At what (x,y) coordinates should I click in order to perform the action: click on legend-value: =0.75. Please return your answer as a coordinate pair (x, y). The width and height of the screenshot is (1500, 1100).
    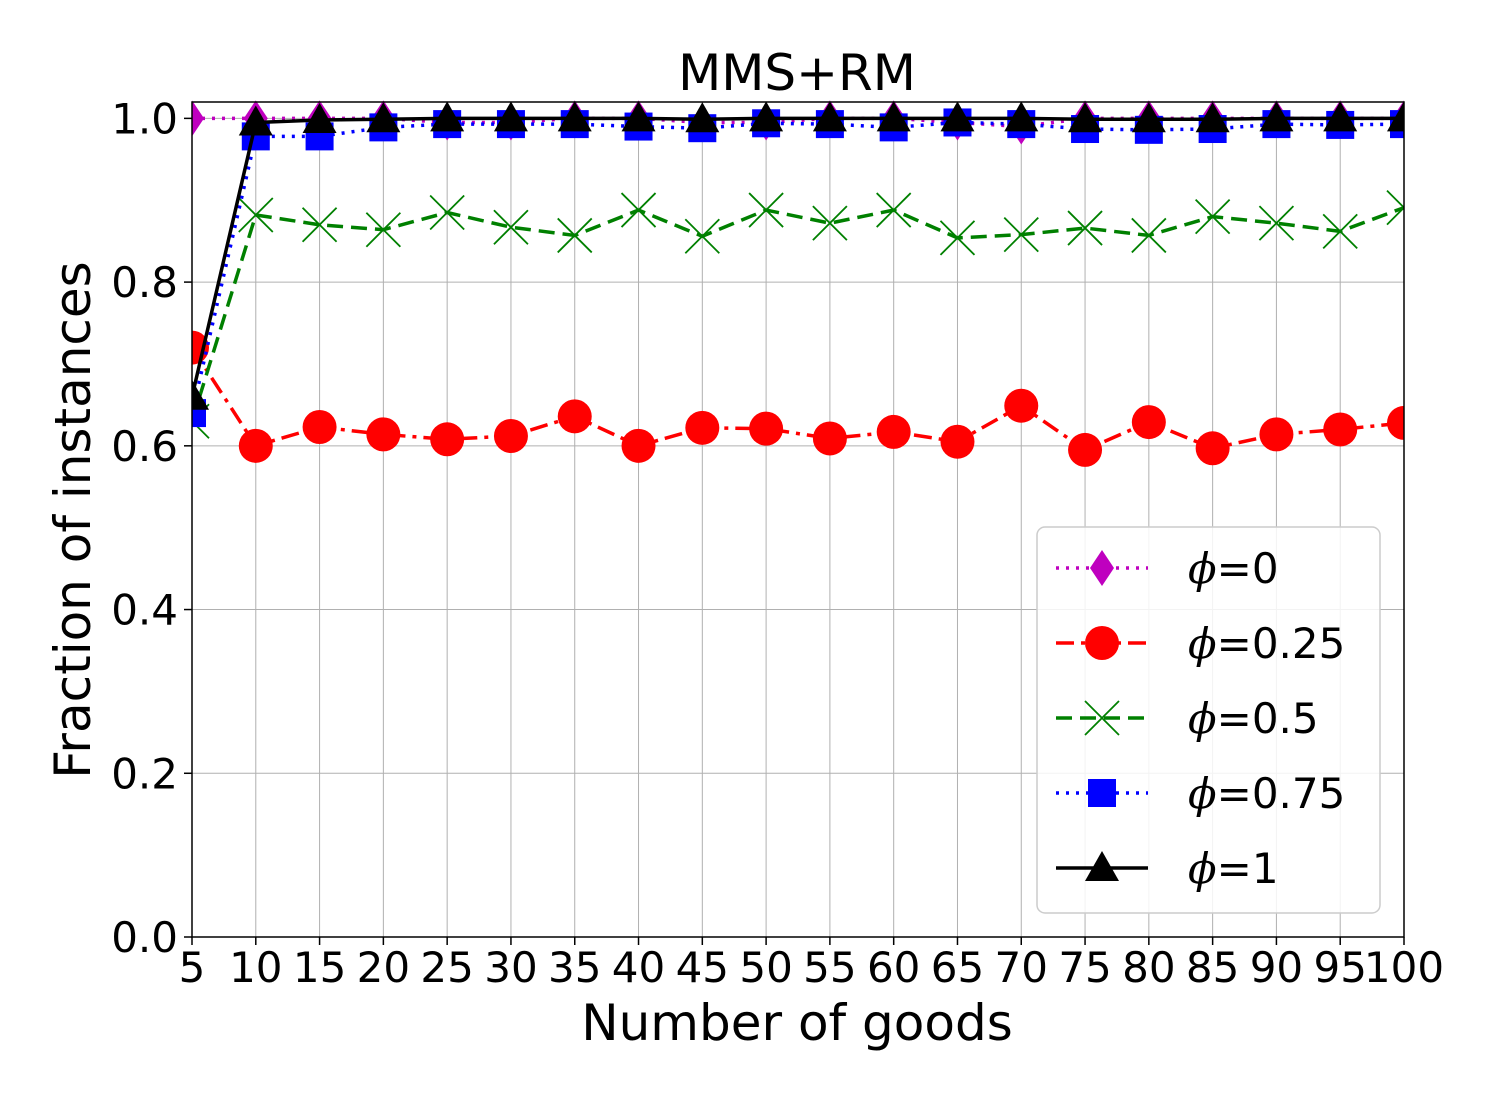
    Looking at the image, I should click on (1281, 793).